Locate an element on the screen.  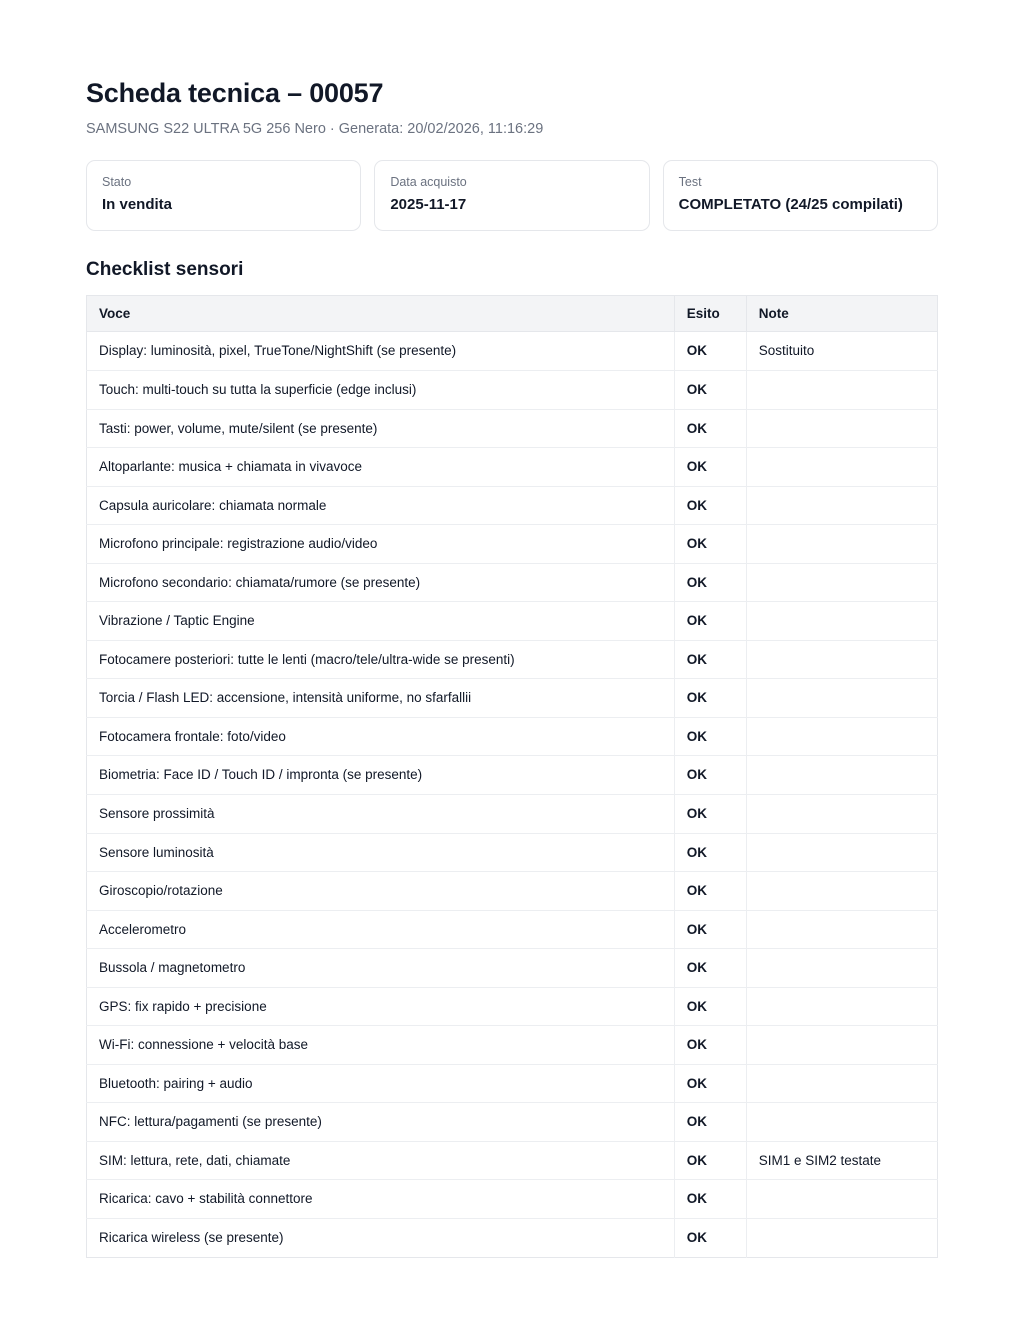
table-row: Ricarica: cavo + stabilità connettore OK is located at coordinates (512, 1199).